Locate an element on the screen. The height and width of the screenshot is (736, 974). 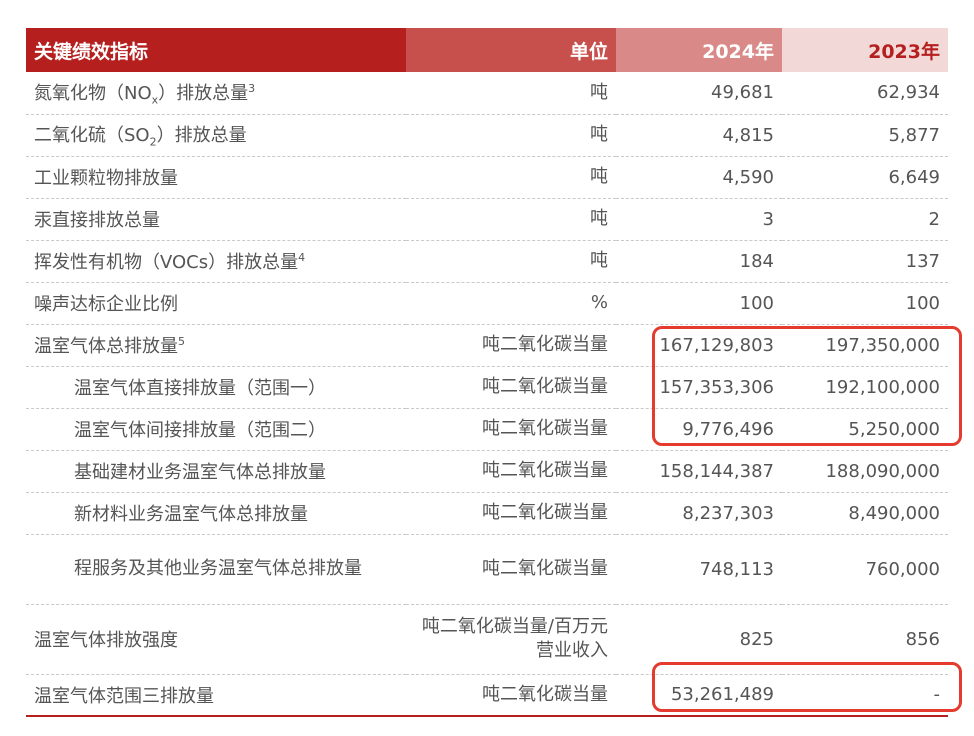
value-2024: 53,261,489 is located at coordinates (699, 695).